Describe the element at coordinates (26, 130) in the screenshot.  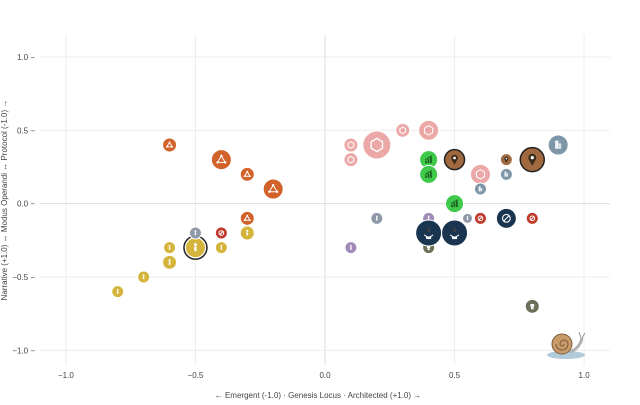
I see `y-tick-label: 0.5 −` at that location.